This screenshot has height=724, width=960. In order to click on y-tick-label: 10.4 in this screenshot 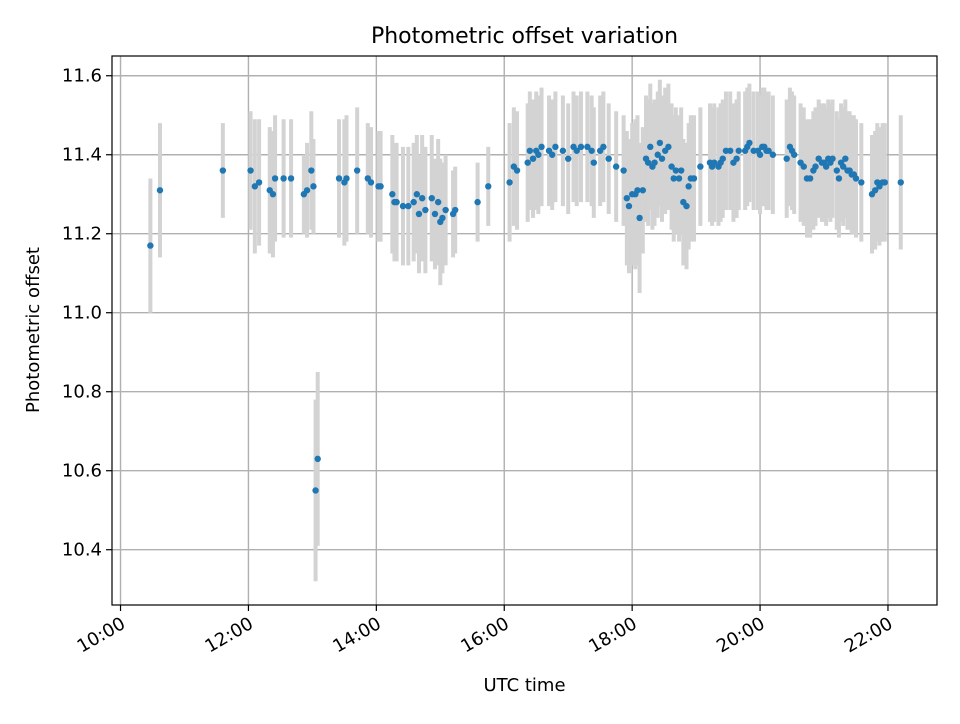, I will do `click(82, 550)`.